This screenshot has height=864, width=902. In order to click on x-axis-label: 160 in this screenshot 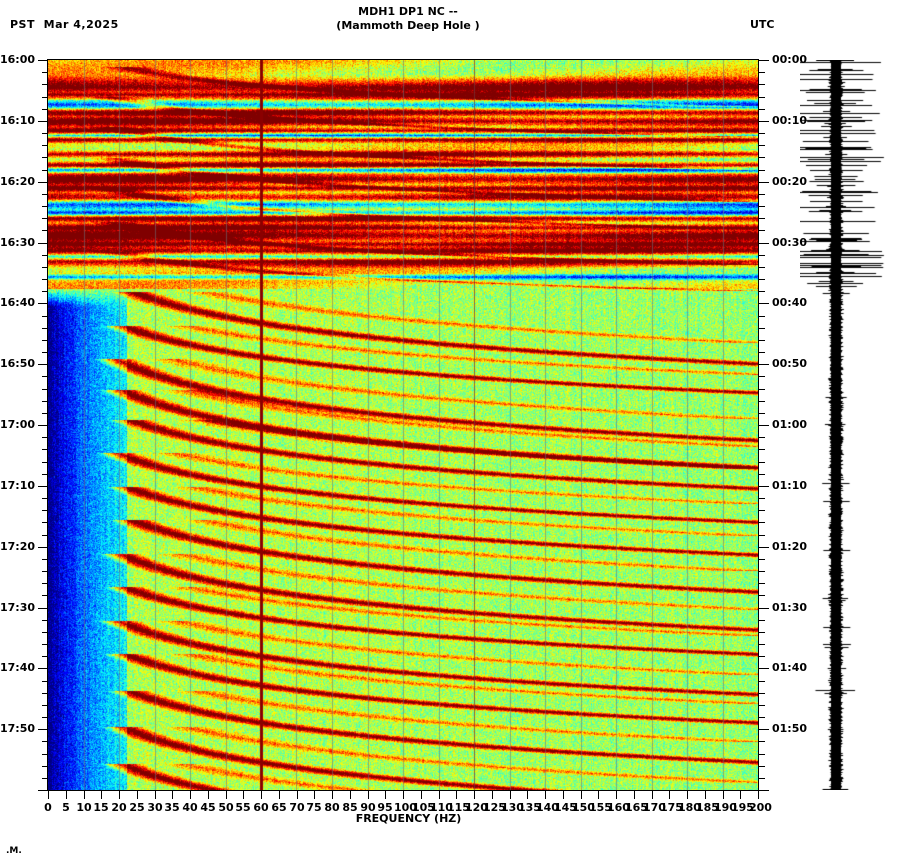, I will do `click(618, 807)`.